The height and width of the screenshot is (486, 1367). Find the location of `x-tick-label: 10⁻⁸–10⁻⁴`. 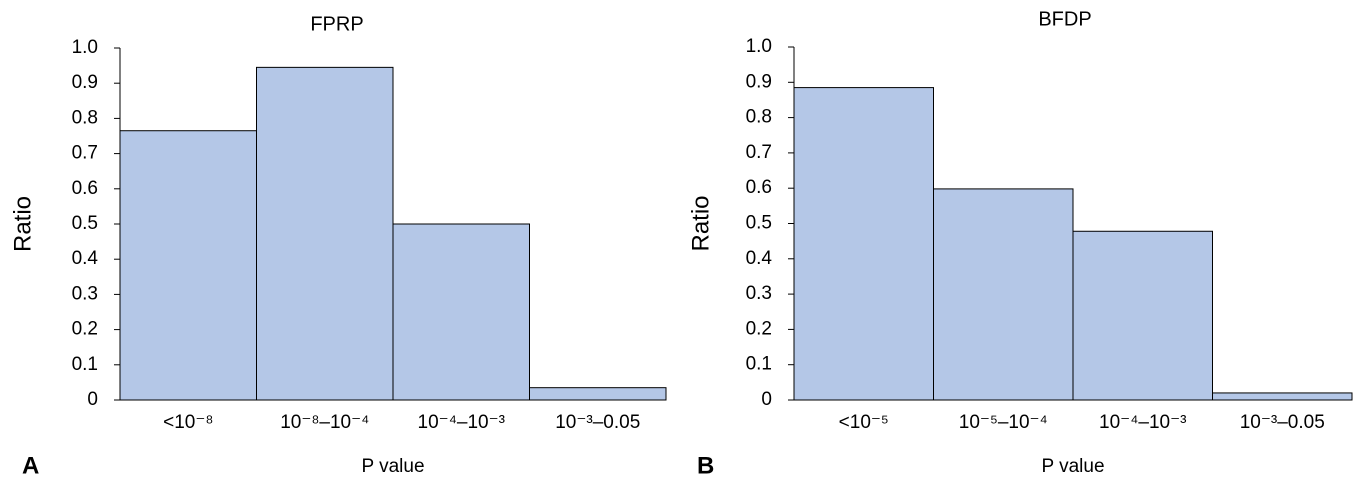

x-tick-label: 10⁻⁸–10⁻⁴ is located at coordinates (324, 422).